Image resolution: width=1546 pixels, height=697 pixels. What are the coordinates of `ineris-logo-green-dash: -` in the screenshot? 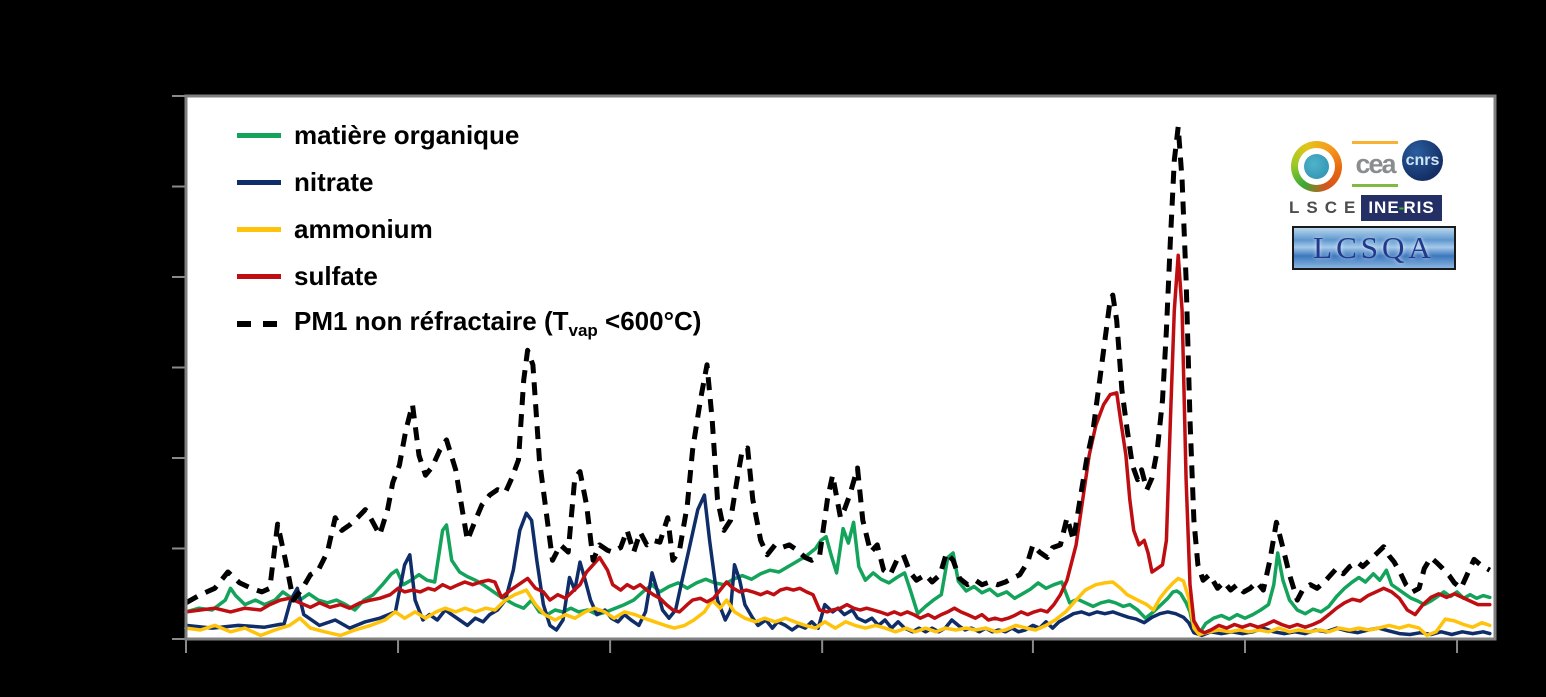 It's located at (1401, 207).